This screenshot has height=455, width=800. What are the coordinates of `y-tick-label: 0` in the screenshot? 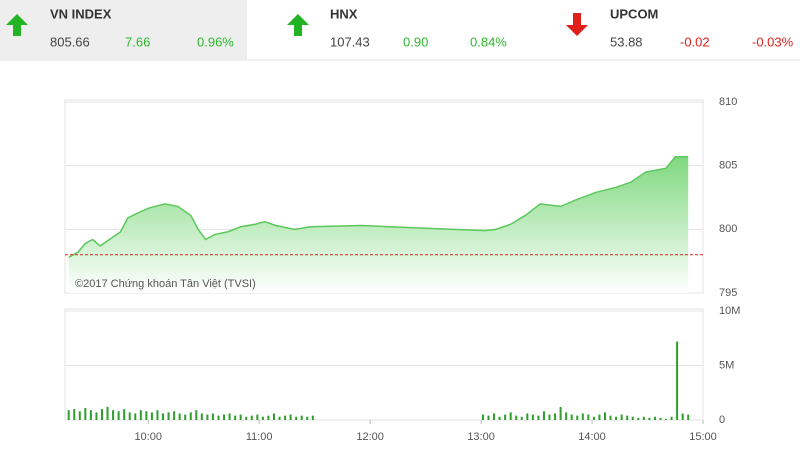 It's located at (722, 420).